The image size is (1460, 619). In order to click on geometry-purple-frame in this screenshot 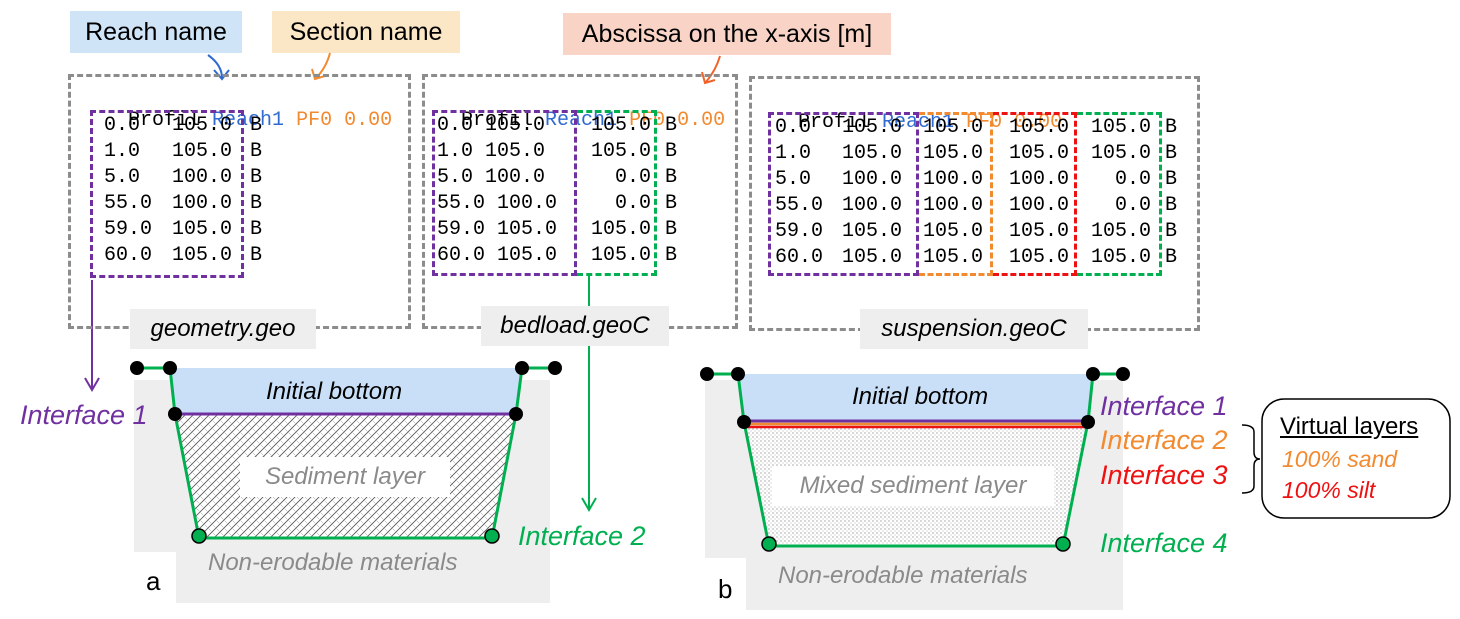, I will do `click(167, 194)`.